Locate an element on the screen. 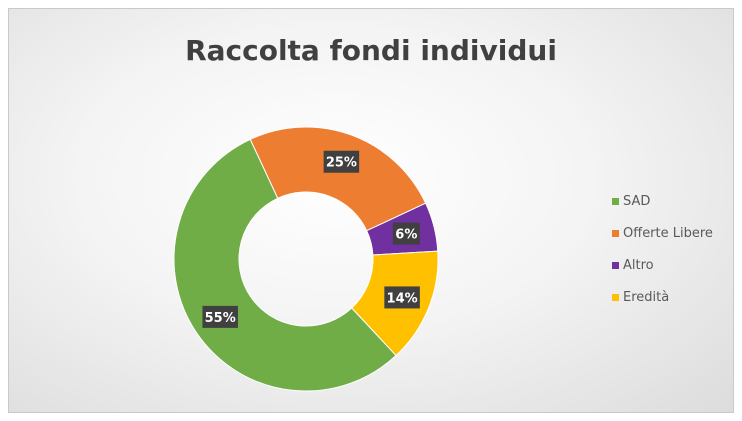 This screenshot has height=421, width=742. legend-label: Offerte Libere is located at coordinates (668, 233).